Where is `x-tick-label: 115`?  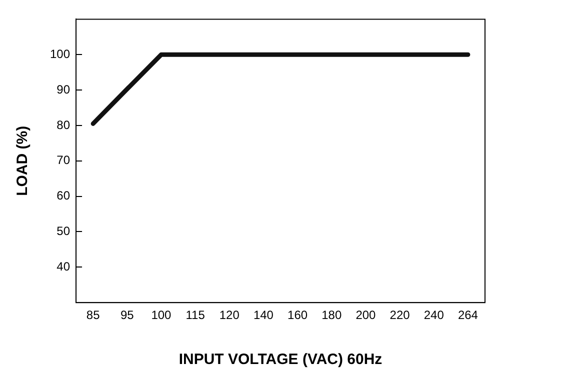
x-tick-label: 115 is located at coordinates (196, 315).